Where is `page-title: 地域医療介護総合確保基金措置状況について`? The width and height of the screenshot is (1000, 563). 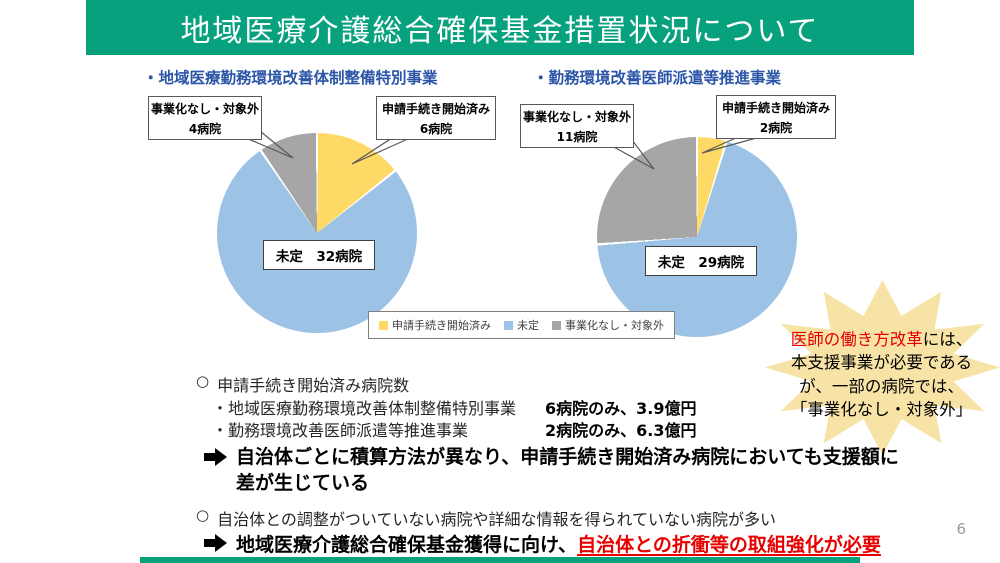 page-title: 地域医療介護総合確保基金措置状況について is located at coordinates (500, 31).